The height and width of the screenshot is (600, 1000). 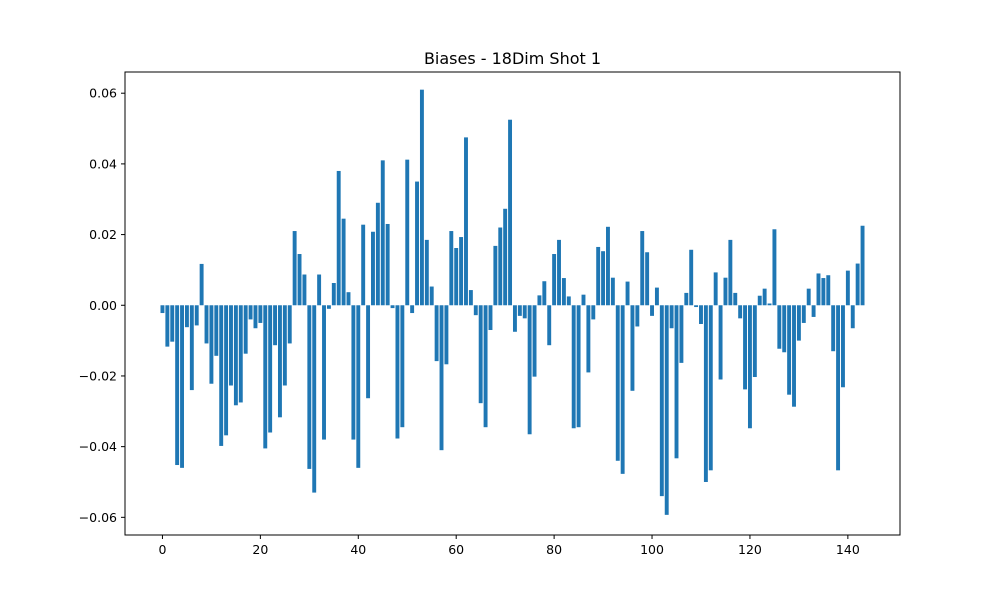 I want to click on x-tick-label: 0, so click(x=162, y=549).